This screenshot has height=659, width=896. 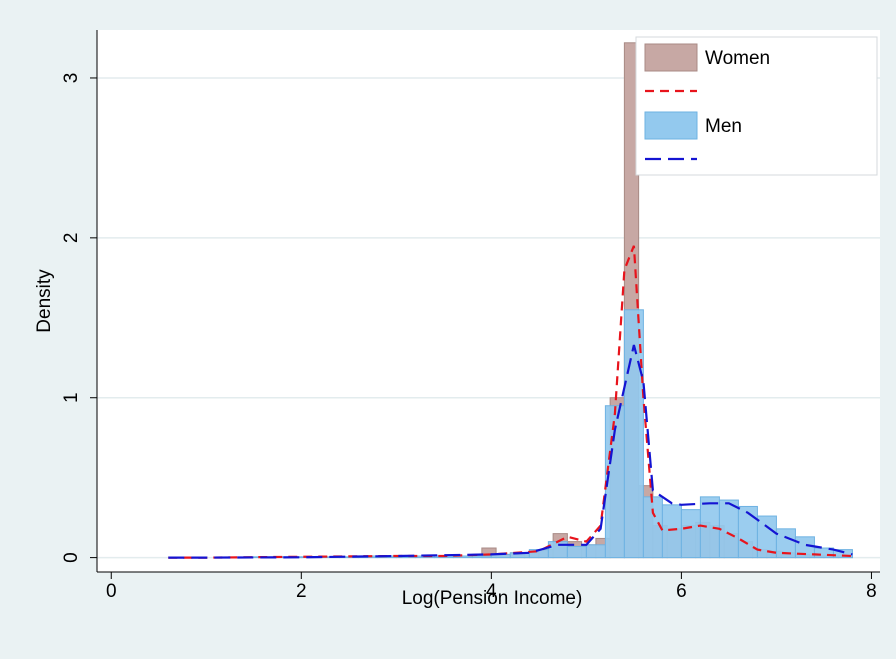 I want to click on x-tick-label: 0, so click(x=111, y=591).